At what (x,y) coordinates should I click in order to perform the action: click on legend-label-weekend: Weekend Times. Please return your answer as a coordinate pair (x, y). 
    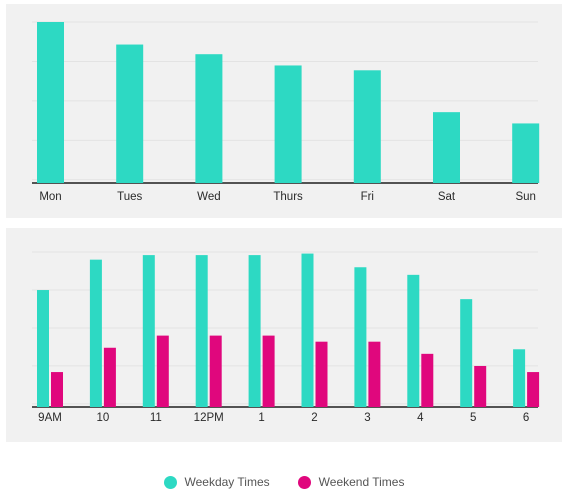
    Looking at the image, I should click on (361, 482).